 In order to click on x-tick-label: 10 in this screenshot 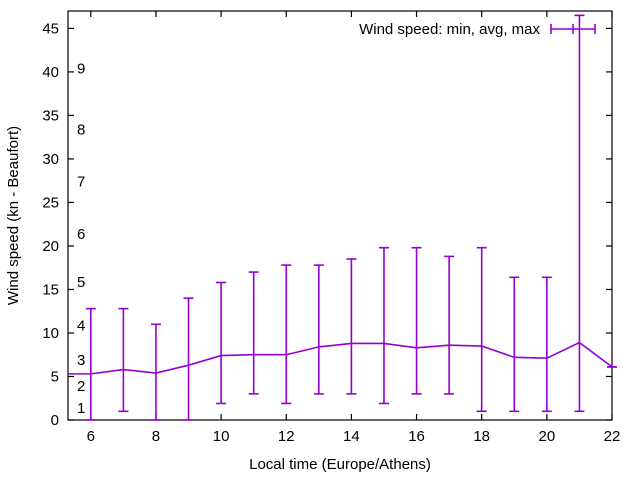, I will do `click(221, 436)`.